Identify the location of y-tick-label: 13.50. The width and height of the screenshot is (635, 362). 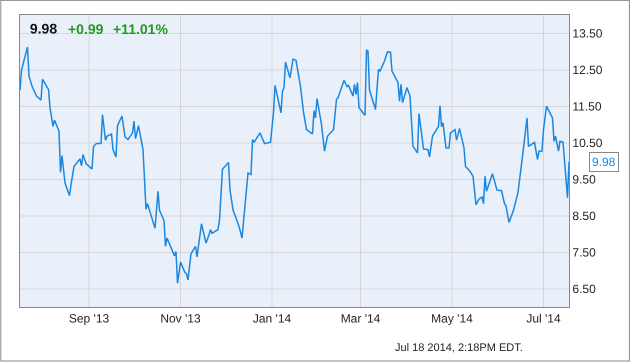
(587, 33).